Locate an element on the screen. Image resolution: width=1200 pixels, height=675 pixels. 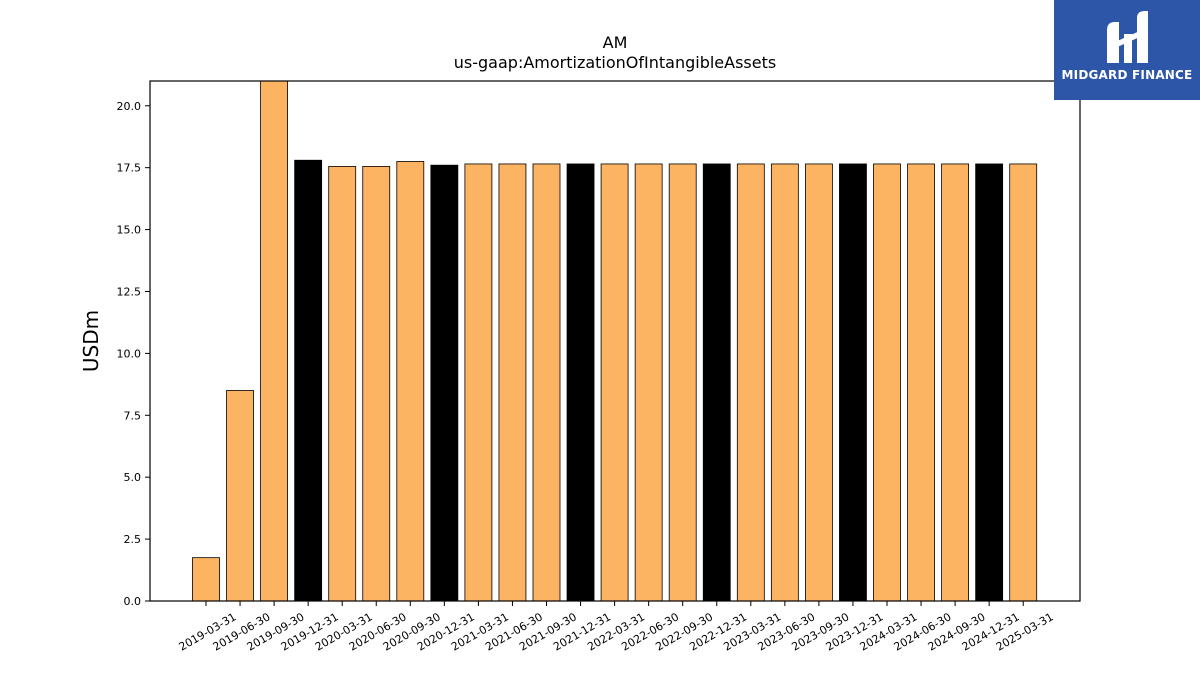
y-axis: 0.0 2.5 5.0 7.5 10.0 12.5 15.0 17.5 20.0 is located at coordinates (133, 354).